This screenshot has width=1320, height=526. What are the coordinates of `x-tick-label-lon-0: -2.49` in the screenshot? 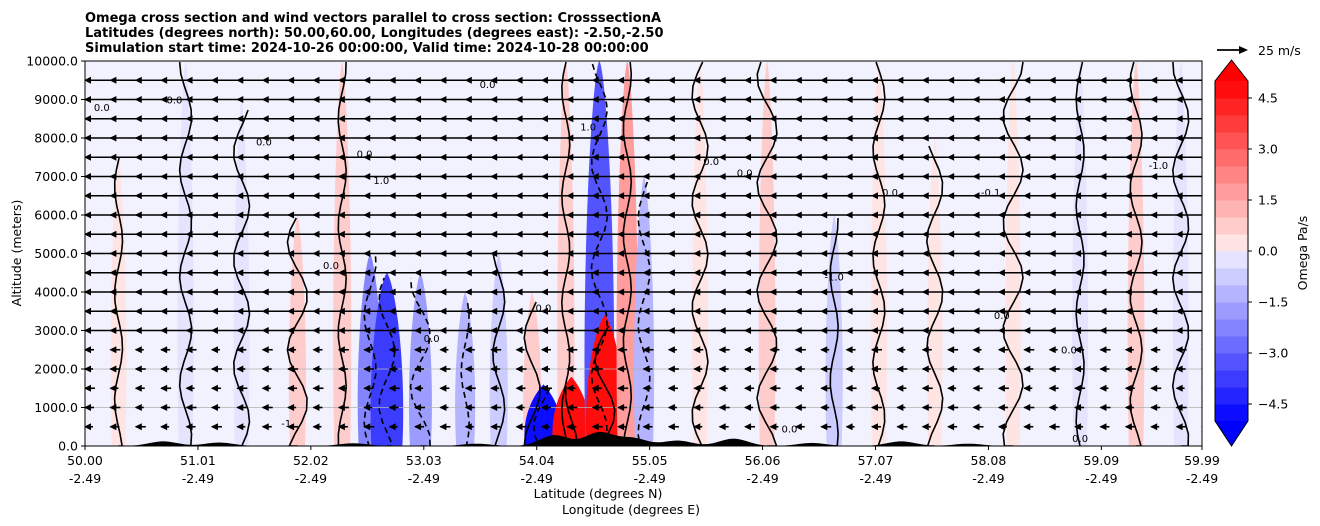 It's located at (85, 478).